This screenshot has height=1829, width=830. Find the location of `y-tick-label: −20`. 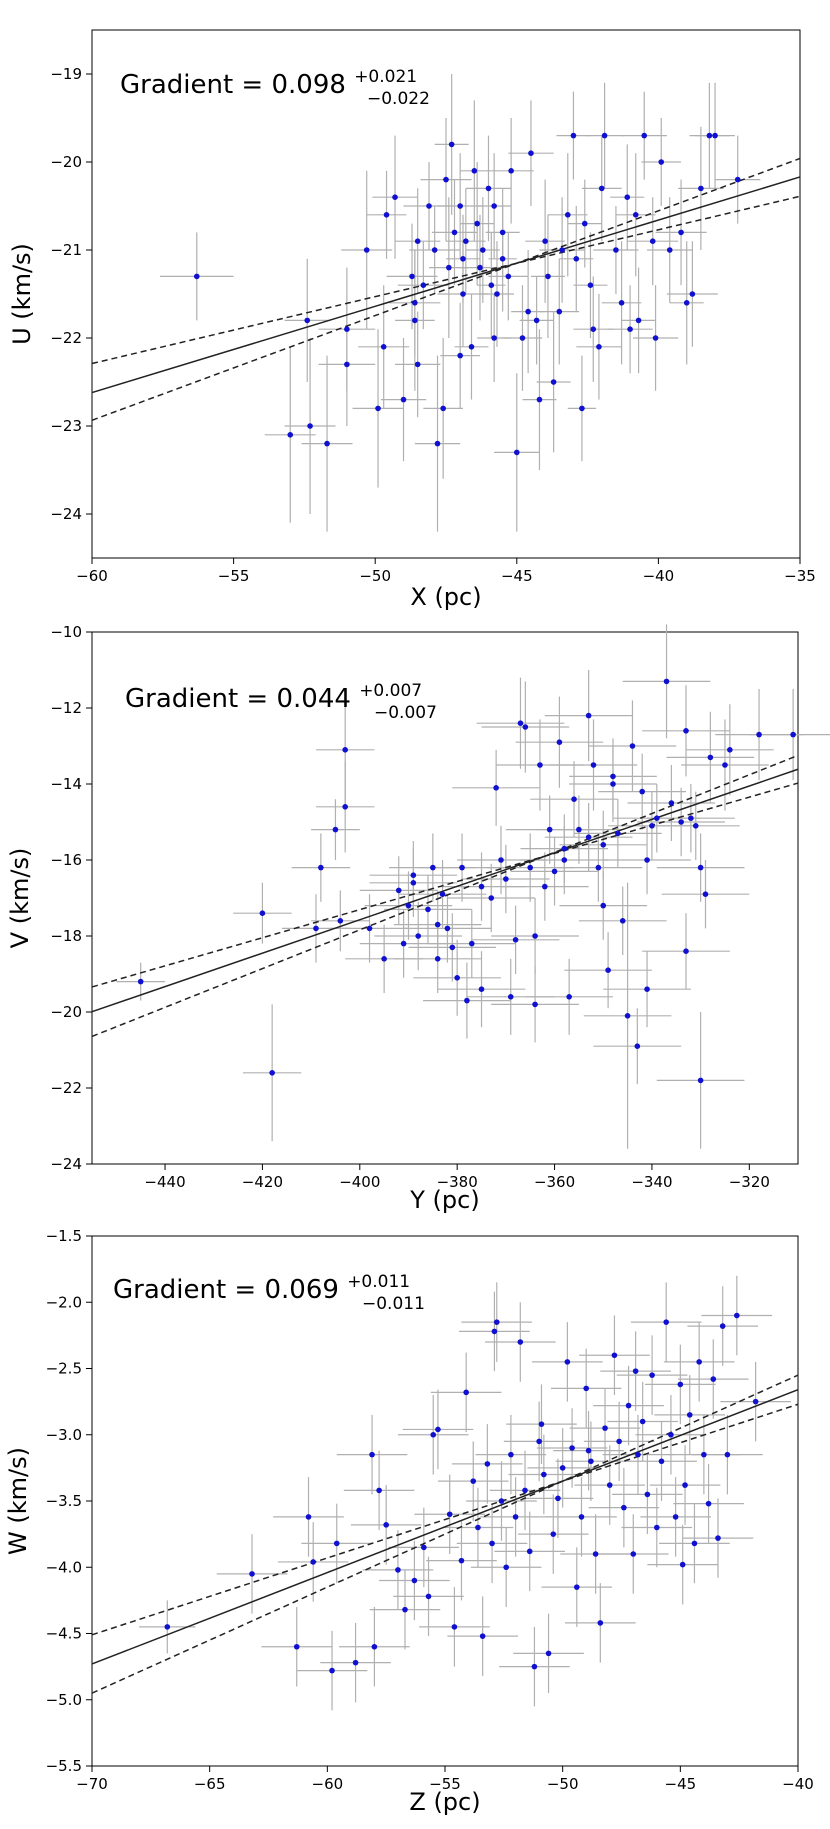

y-tick-label: −20 is located at coordinates (66, 162).